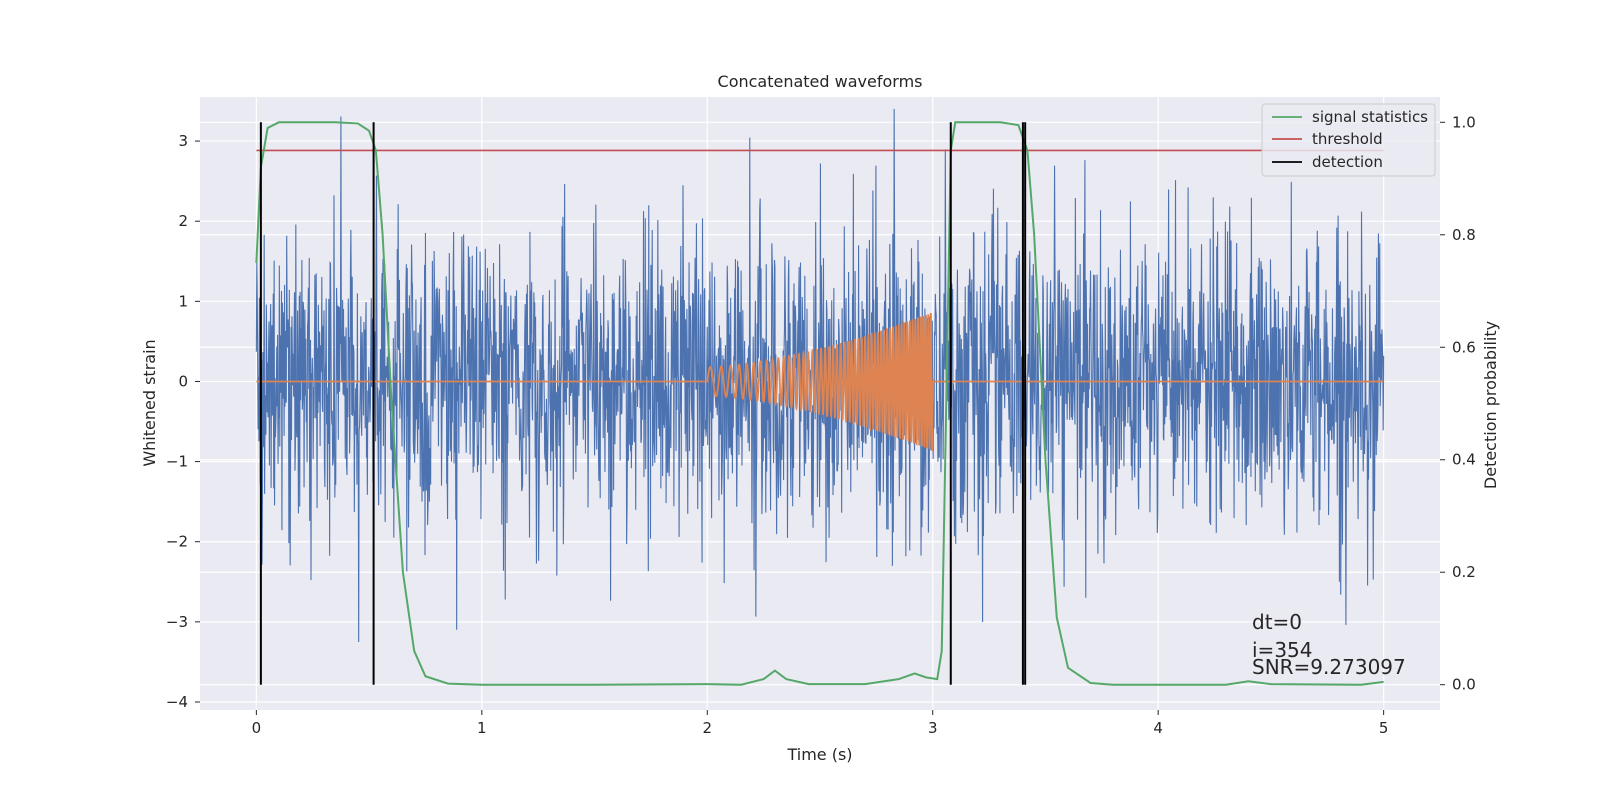 The height and width of the screenshot is (804, 1600). I want to click on y-tick-label: −3, so click(177, 622).